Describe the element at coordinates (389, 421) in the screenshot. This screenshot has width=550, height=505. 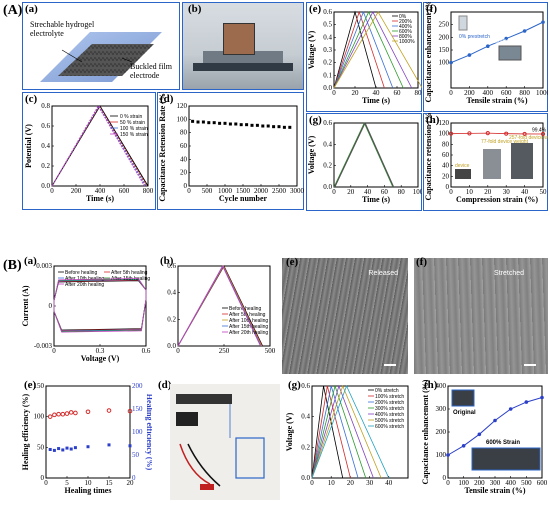
I see `legend-entry: 500% stretch` at that location.